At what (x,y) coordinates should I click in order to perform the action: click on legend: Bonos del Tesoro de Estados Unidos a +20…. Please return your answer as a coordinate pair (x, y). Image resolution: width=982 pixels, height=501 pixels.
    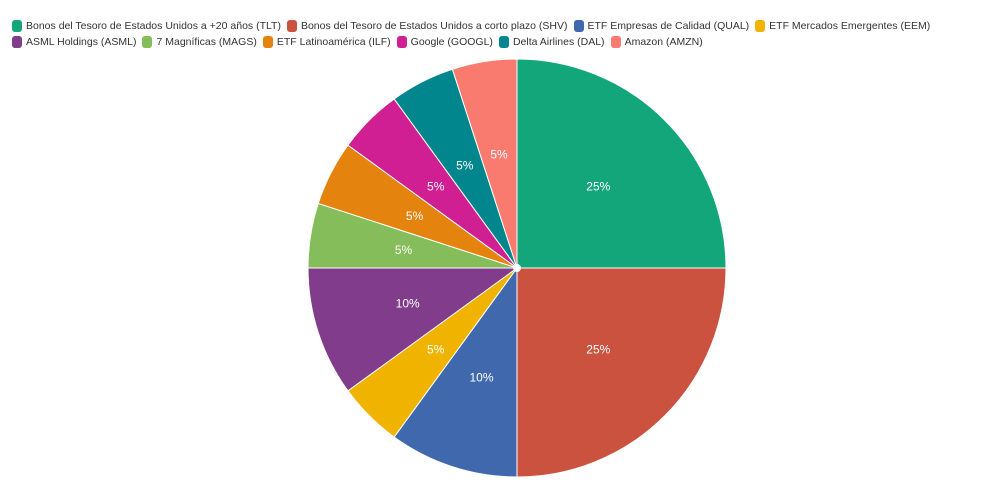
    Looking at the image, I should click on (493, 34).